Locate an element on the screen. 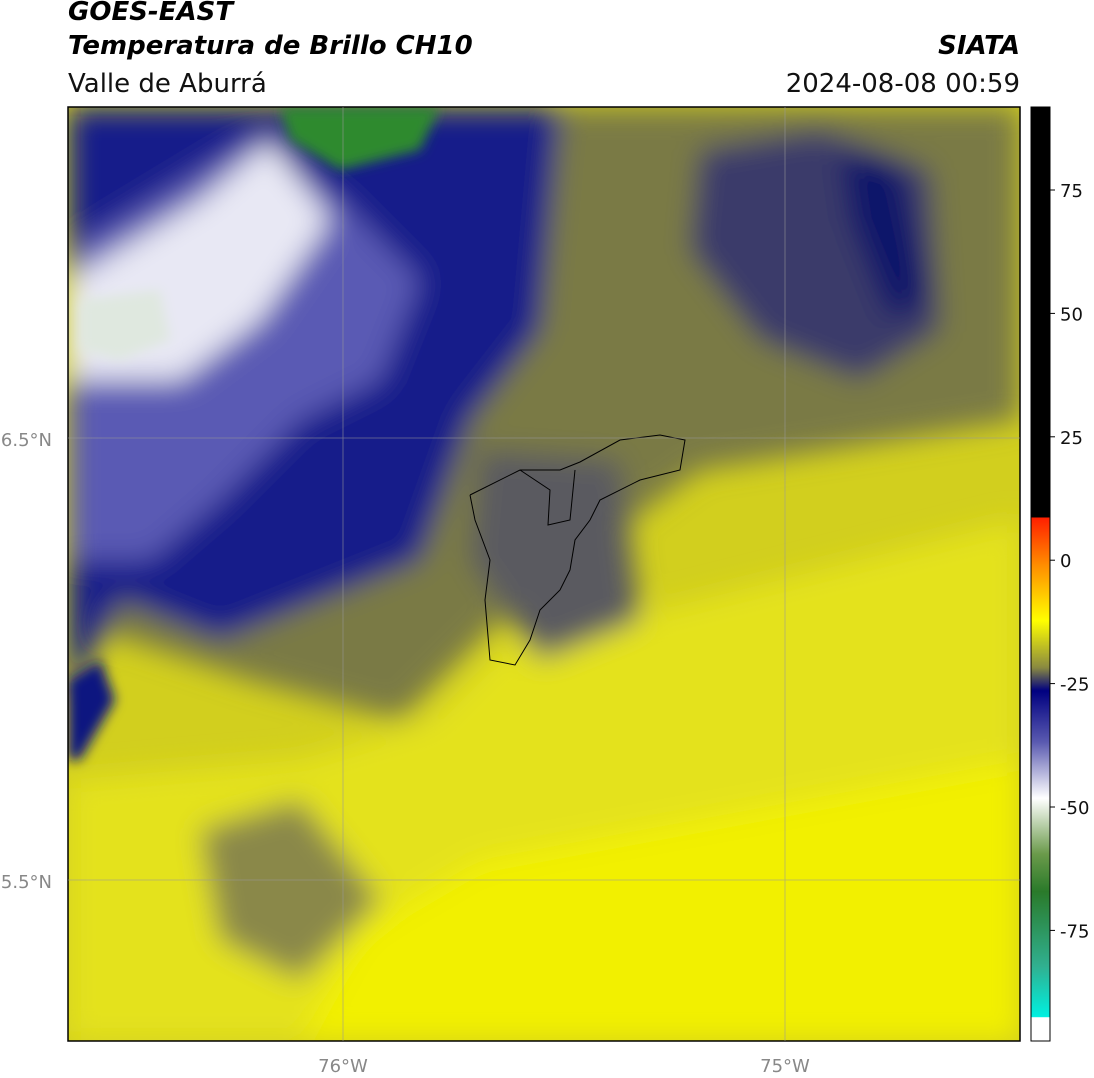  colorbar-tick-label: -75 is located at coordinates (1074, 931).